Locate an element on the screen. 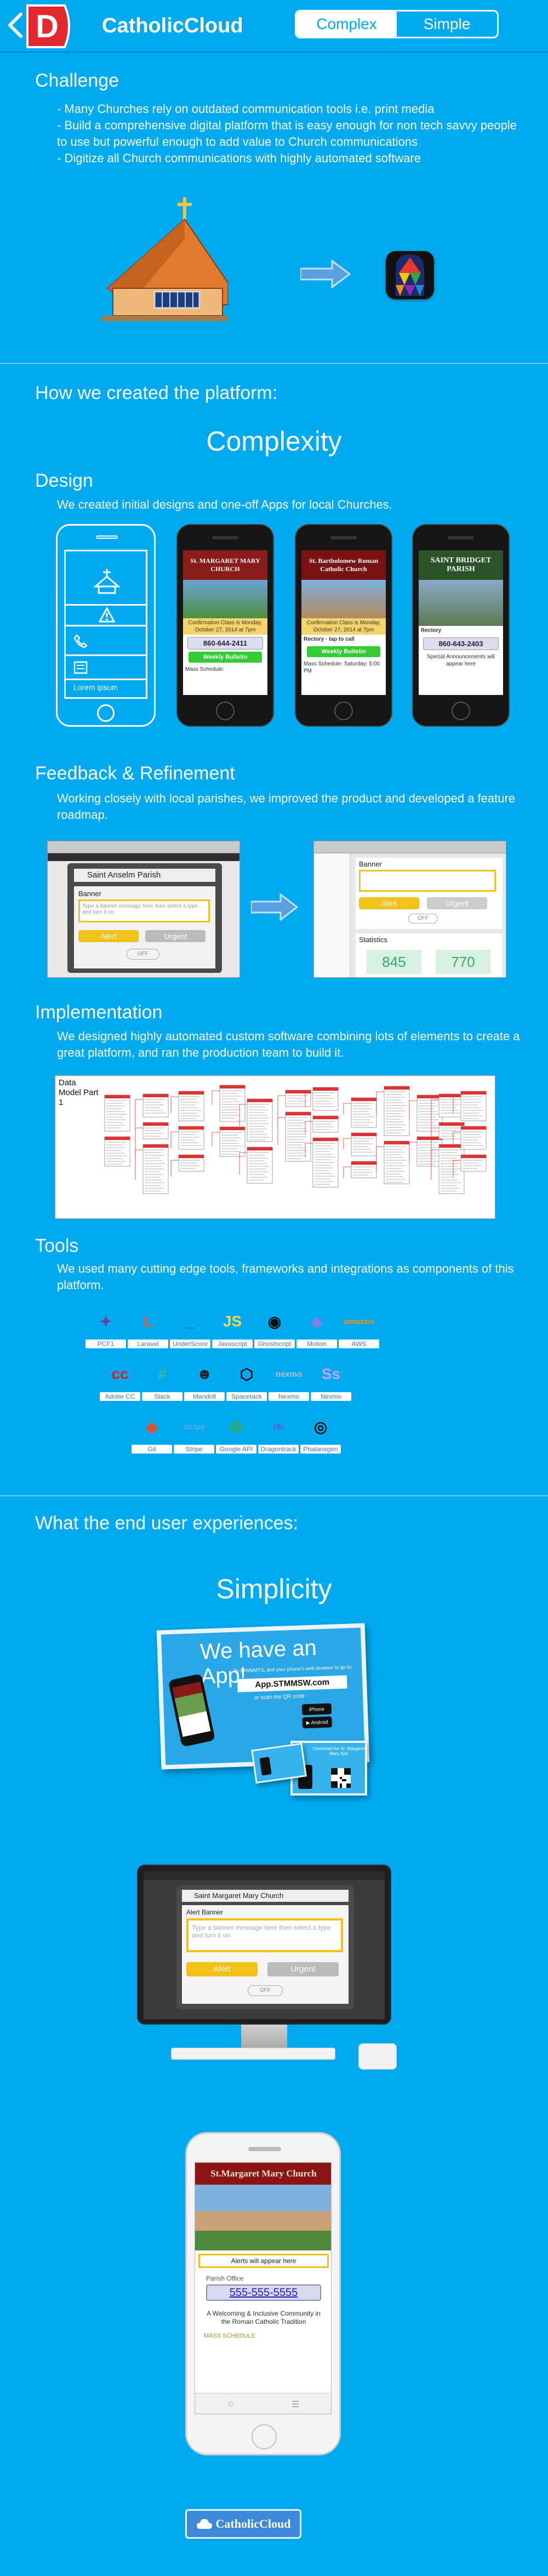 This screenshot has width=548, height=2576. tool-javascript: JS Javascript is located at coordinates (232, 1327).